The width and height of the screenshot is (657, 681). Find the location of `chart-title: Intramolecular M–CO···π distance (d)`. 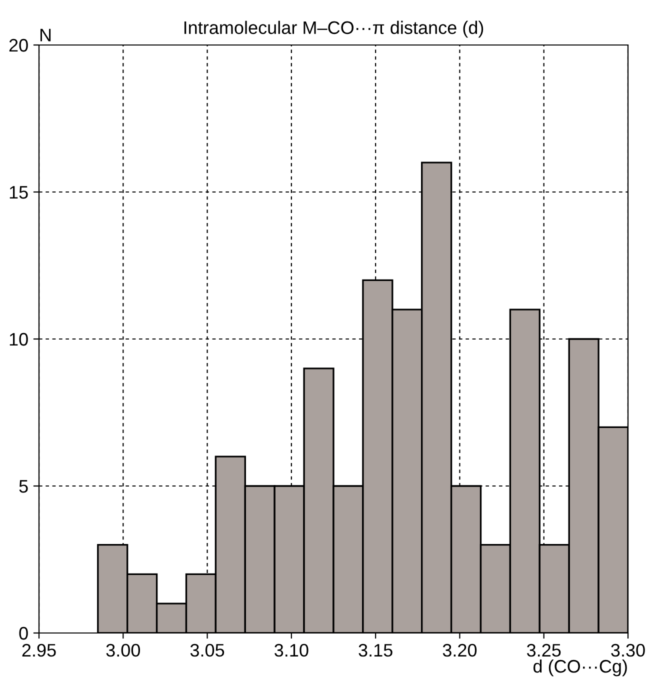

chart-title: Intramolecular M–CO···π distance (d) is located at coordinates (334, 29).